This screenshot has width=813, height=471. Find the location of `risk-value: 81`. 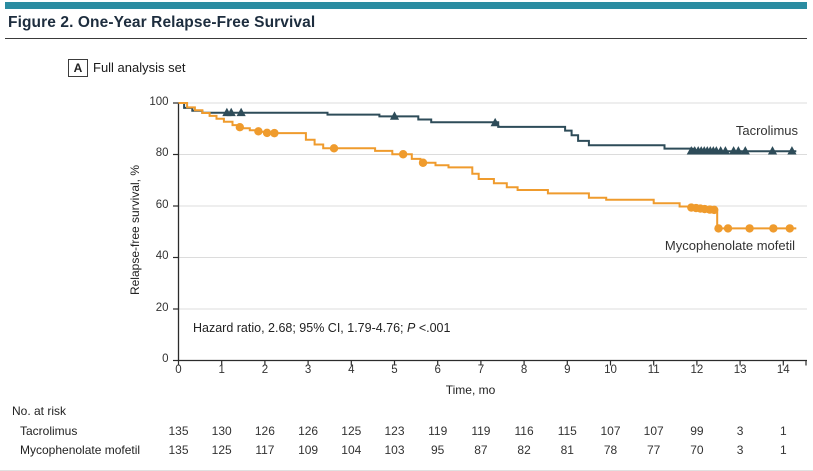

risk-value: 81 is located at coordinates (567, 450).